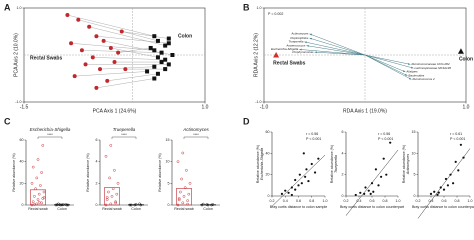 The width and height of the screenshot is (474, 240). I want to click on group-centroid, so click(460, 51).